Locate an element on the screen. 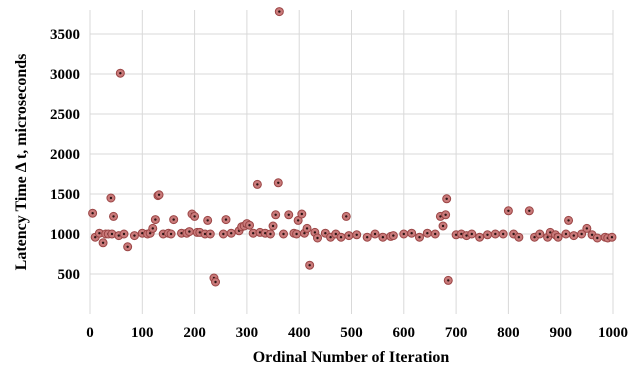  y-tick-label: 2500 is located at coordinates (65, 115).